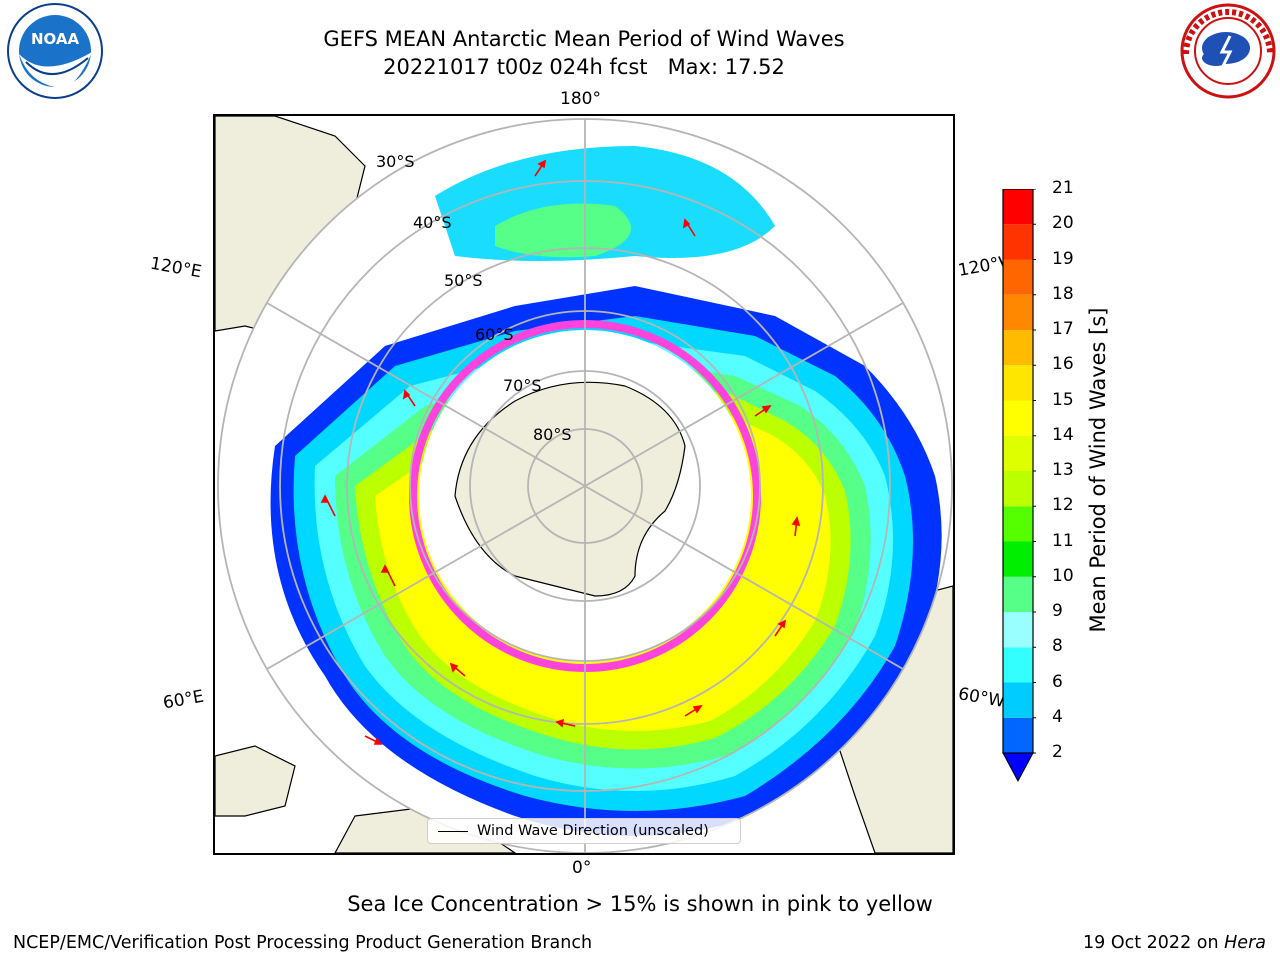 The image size is (1280, 960). I want to click on colorbar-tick-label: 19, so click(1063, 258).